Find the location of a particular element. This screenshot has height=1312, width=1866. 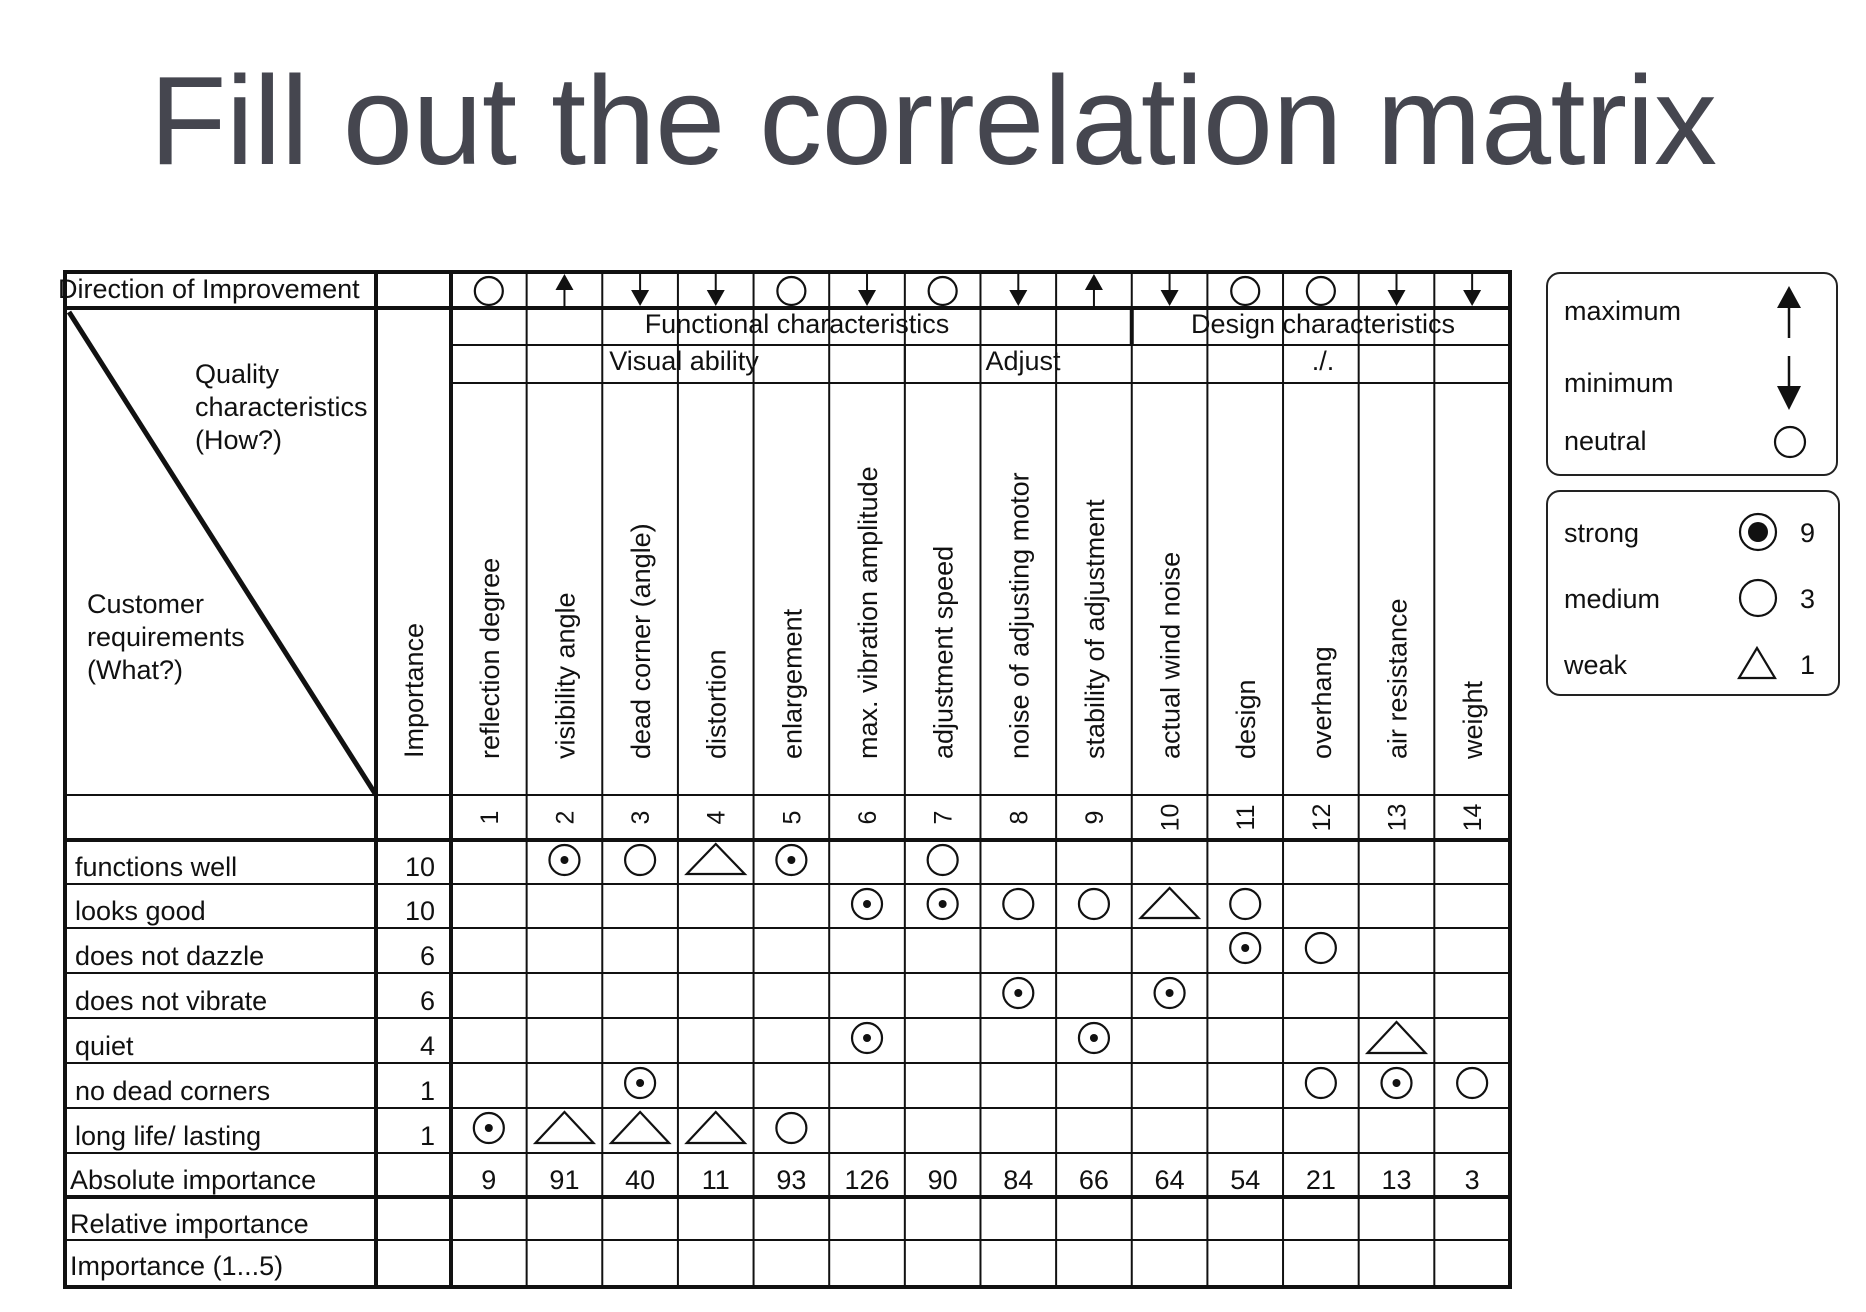

column-label: distortion is located at coordinates (717, 704).